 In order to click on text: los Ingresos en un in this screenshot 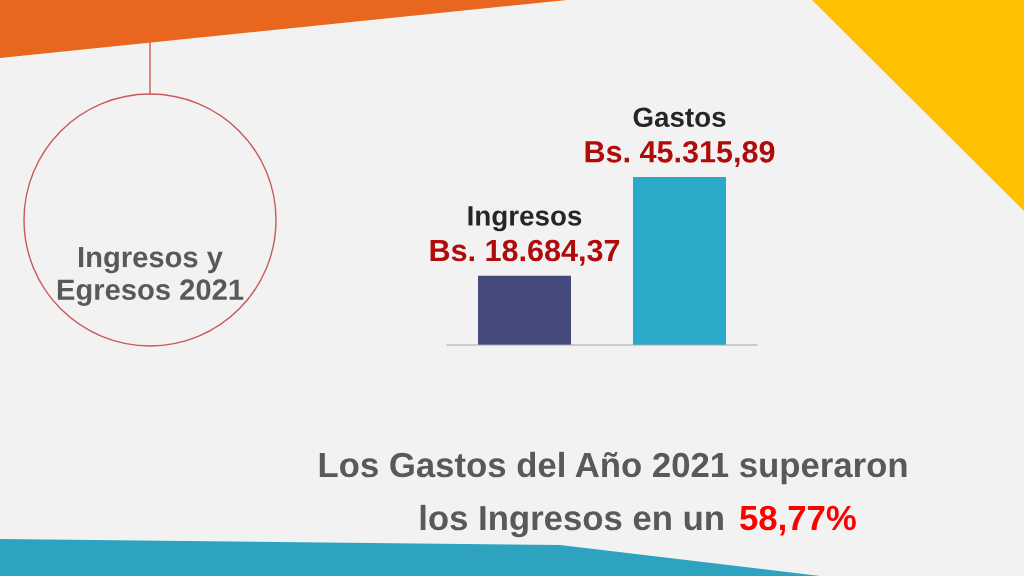, I will do `click(571, 521)`.